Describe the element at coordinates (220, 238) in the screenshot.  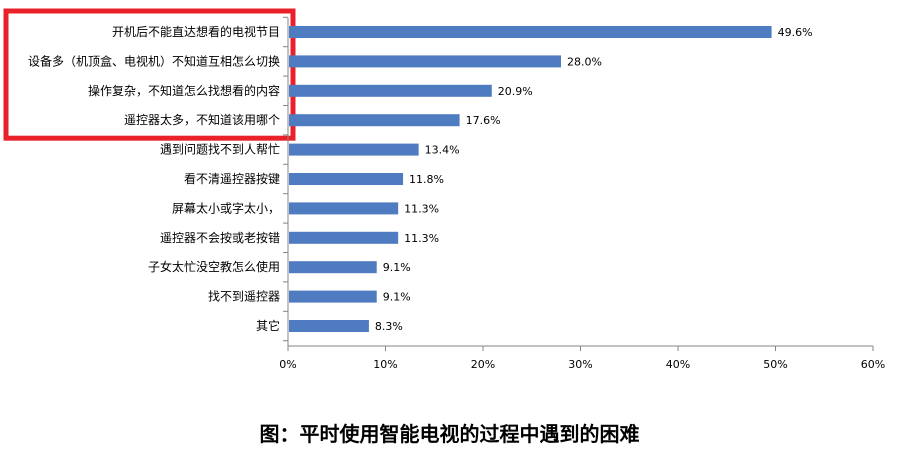
I see `category-label: 遥控器不会按或老按错` at that location.